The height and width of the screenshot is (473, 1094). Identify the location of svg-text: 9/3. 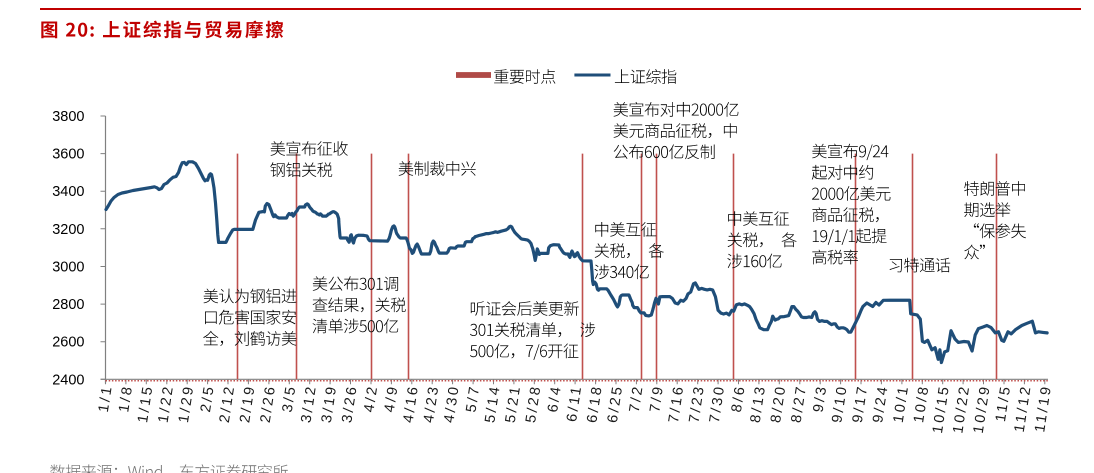
(821, 398).